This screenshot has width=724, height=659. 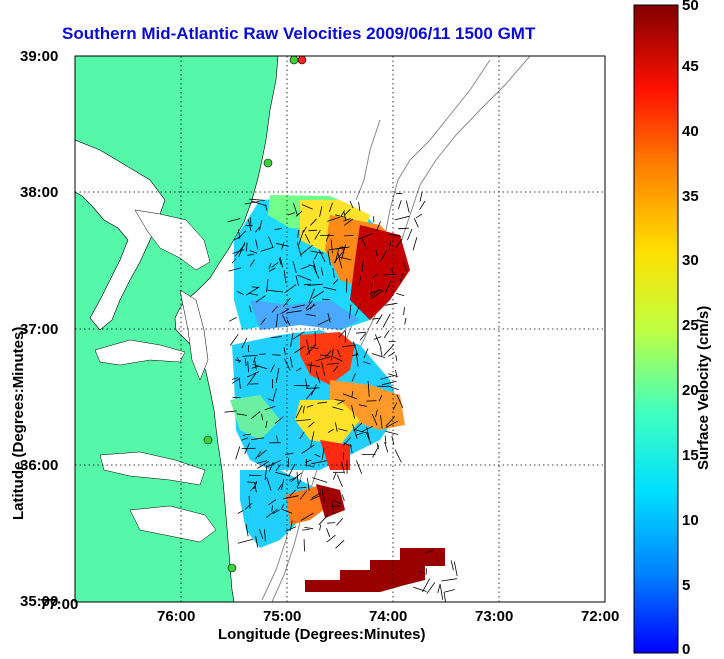 What do you see at coordinates (600, 616) in the screenshot?
I see `x-tick: 72:00` at bounding box center [600, 616].